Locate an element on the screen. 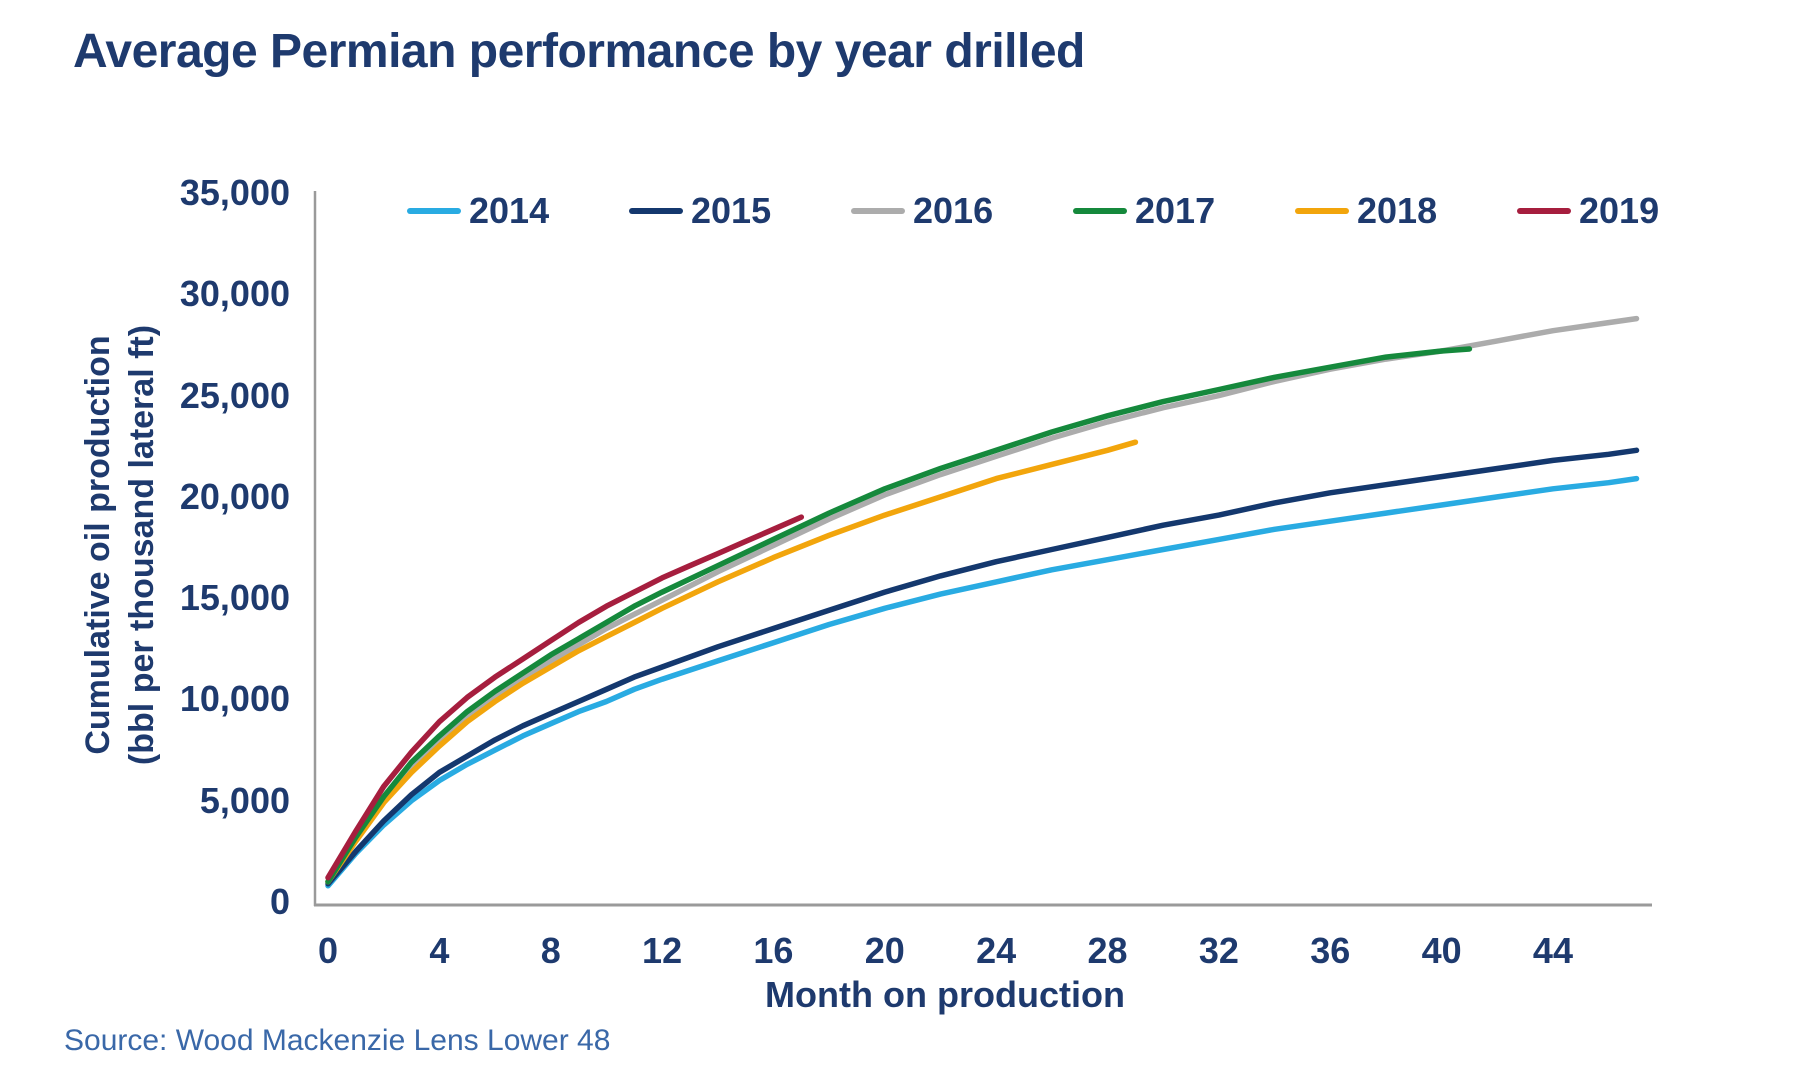 This screenshot has width=1800, height=1080. legend-item-2019: 2019 is located at coordinates (1588, 211).